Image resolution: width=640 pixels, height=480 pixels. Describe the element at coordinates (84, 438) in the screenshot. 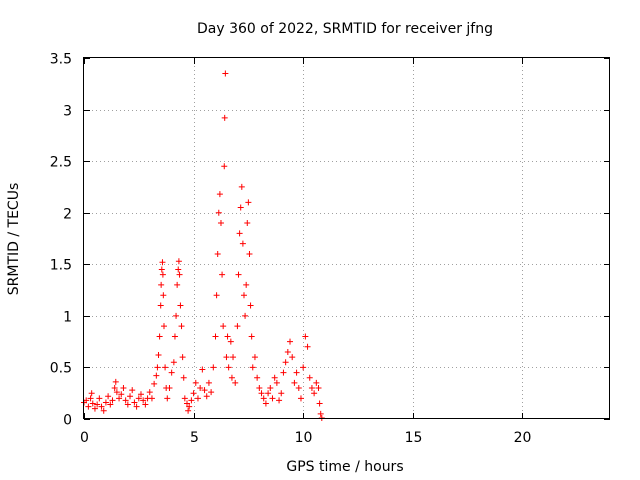

I see `x-tick-label: 0` at that location.